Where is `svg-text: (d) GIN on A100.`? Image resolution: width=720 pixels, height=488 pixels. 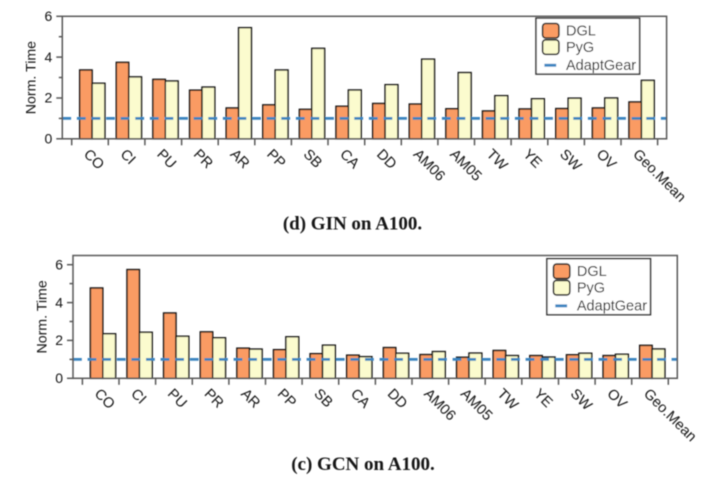 svg-text: (d) GIN on A100. is located at coordinates (352, 223).